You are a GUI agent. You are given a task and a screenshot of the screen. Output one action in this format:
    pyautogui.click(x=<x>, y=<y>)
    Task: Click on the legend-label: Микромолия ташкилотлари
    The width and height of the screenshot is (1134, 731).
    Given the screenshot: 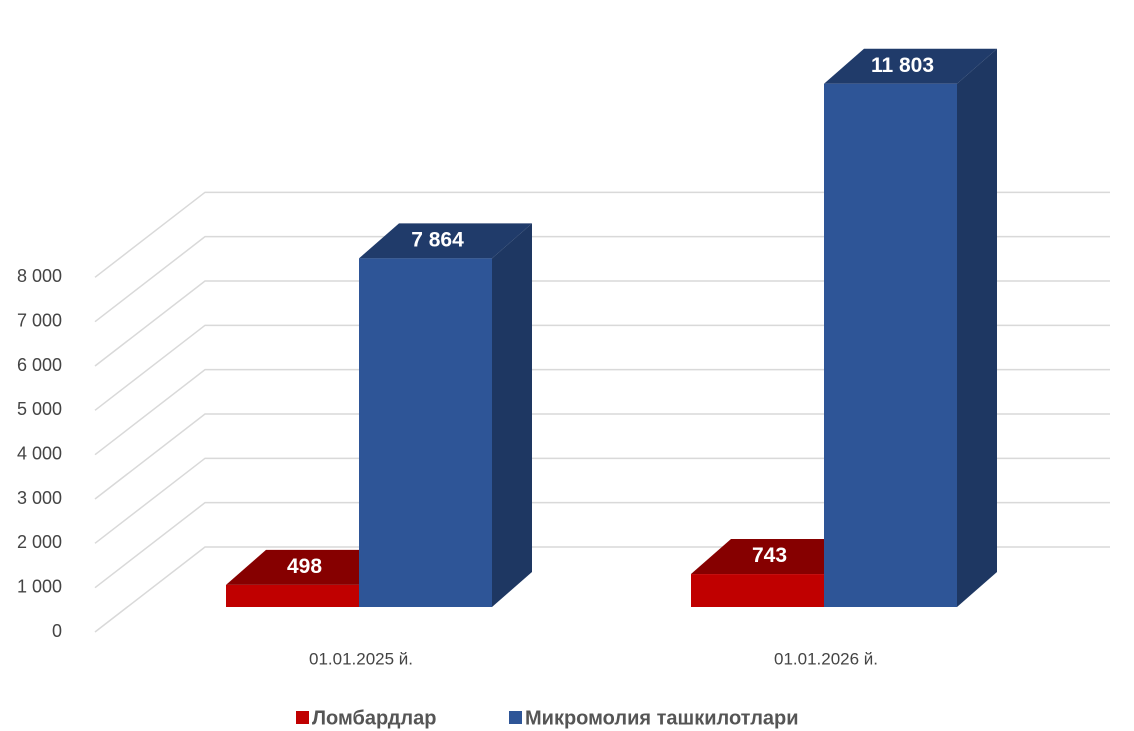 What is the action you would take?
    pyautogui.click(x=662, y=718)
    